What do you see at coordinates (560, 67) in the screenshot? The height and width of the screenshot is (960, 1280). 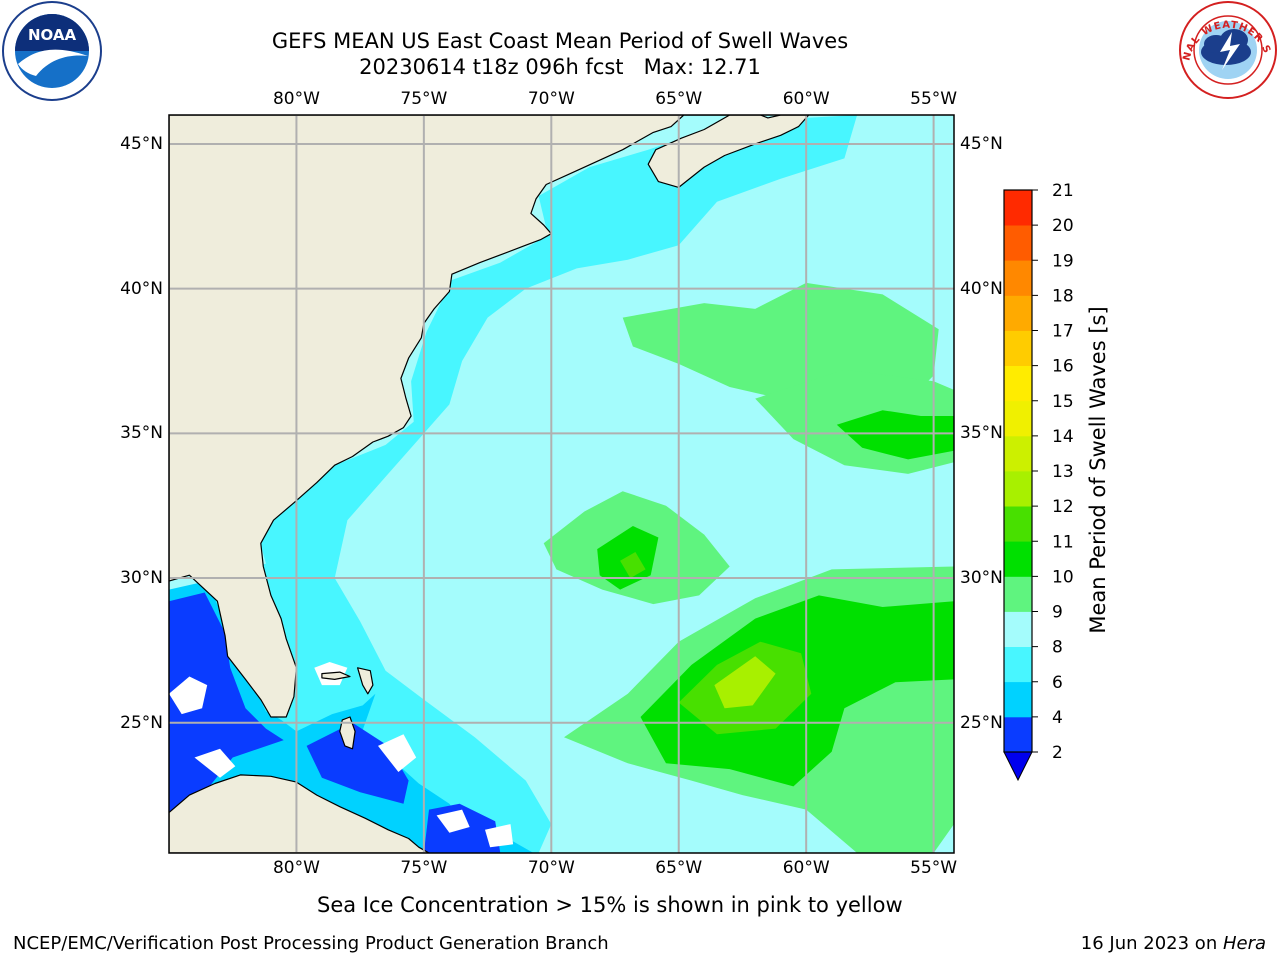 I see `title-line-2: 20230614 t18z 096h fcst Max: 12.71` at bounding box center [560, 67].